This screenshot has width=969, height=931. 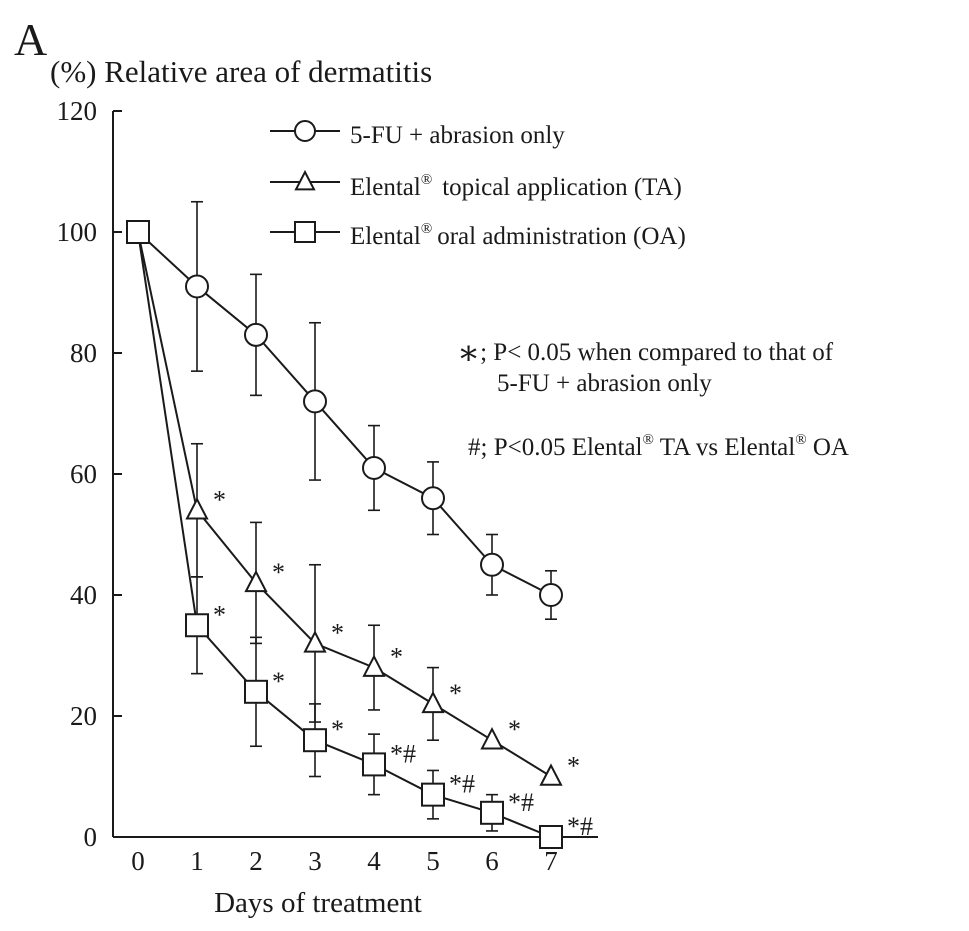 I want to click on legend-marker-square, so click(x=305, y=232).